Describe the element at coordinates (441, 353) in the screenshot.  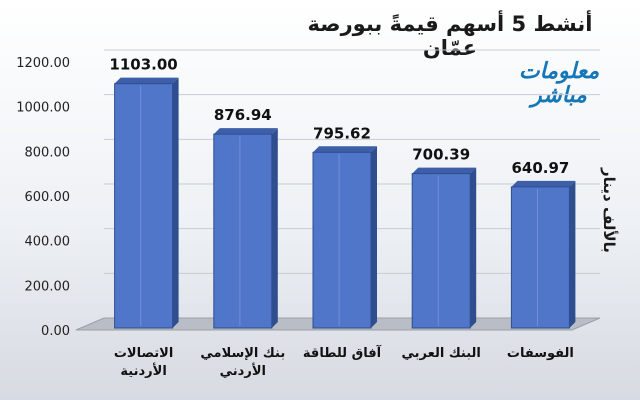
I see `x-tick-label: البنك العربي` at that location.